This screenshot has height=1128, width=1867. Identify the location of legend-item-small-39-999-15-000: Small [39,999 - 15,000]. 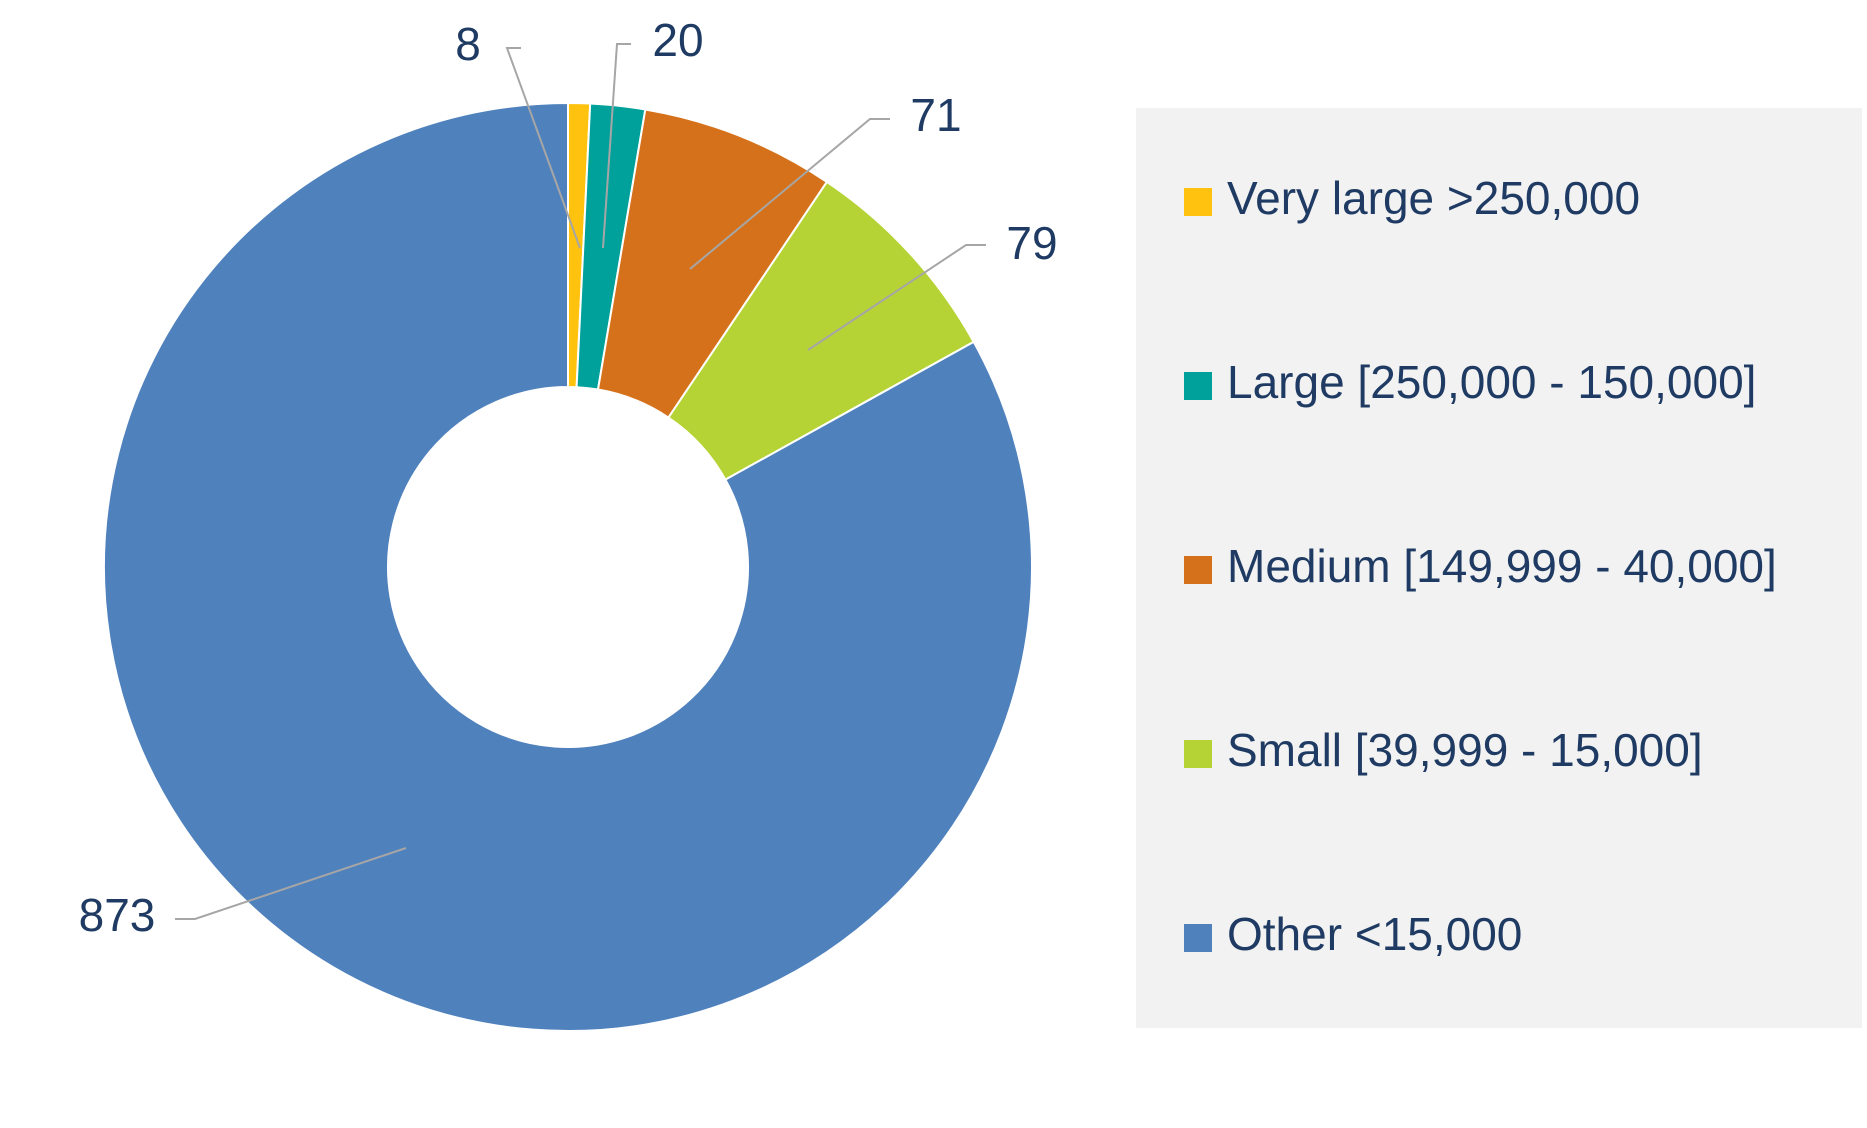
(1443, 750).